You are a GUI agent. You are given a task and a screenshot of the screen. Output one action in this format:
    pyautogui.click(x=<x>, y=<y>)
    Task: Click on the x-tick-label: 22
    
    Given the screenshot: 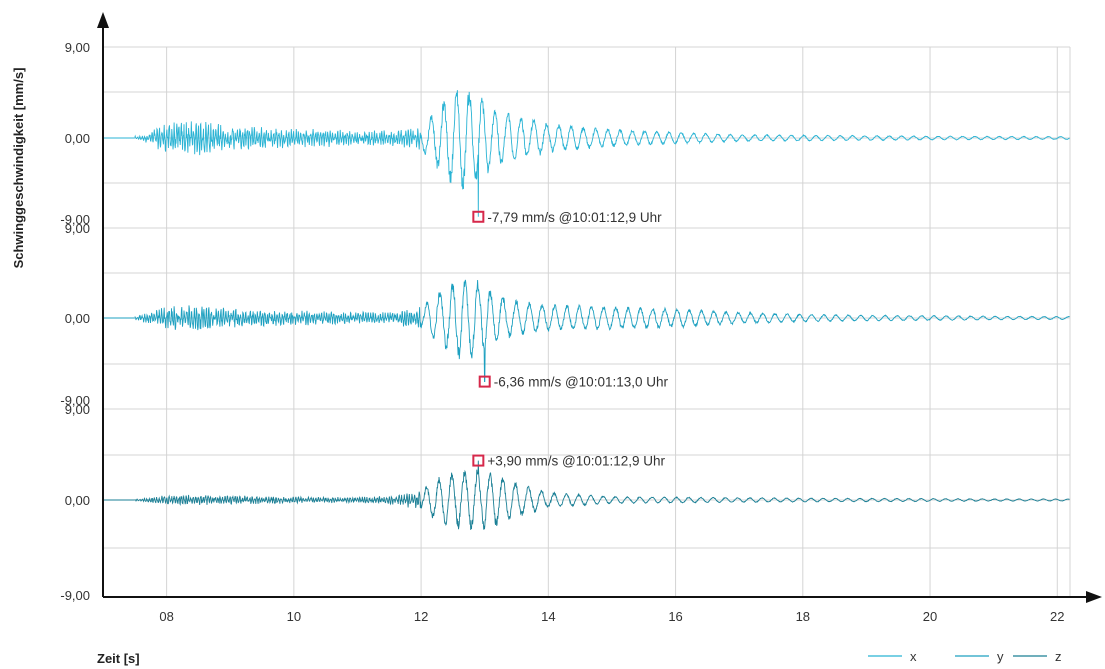 What is the action you would take?
    pyautogui.click(x=1057, y=616)
    